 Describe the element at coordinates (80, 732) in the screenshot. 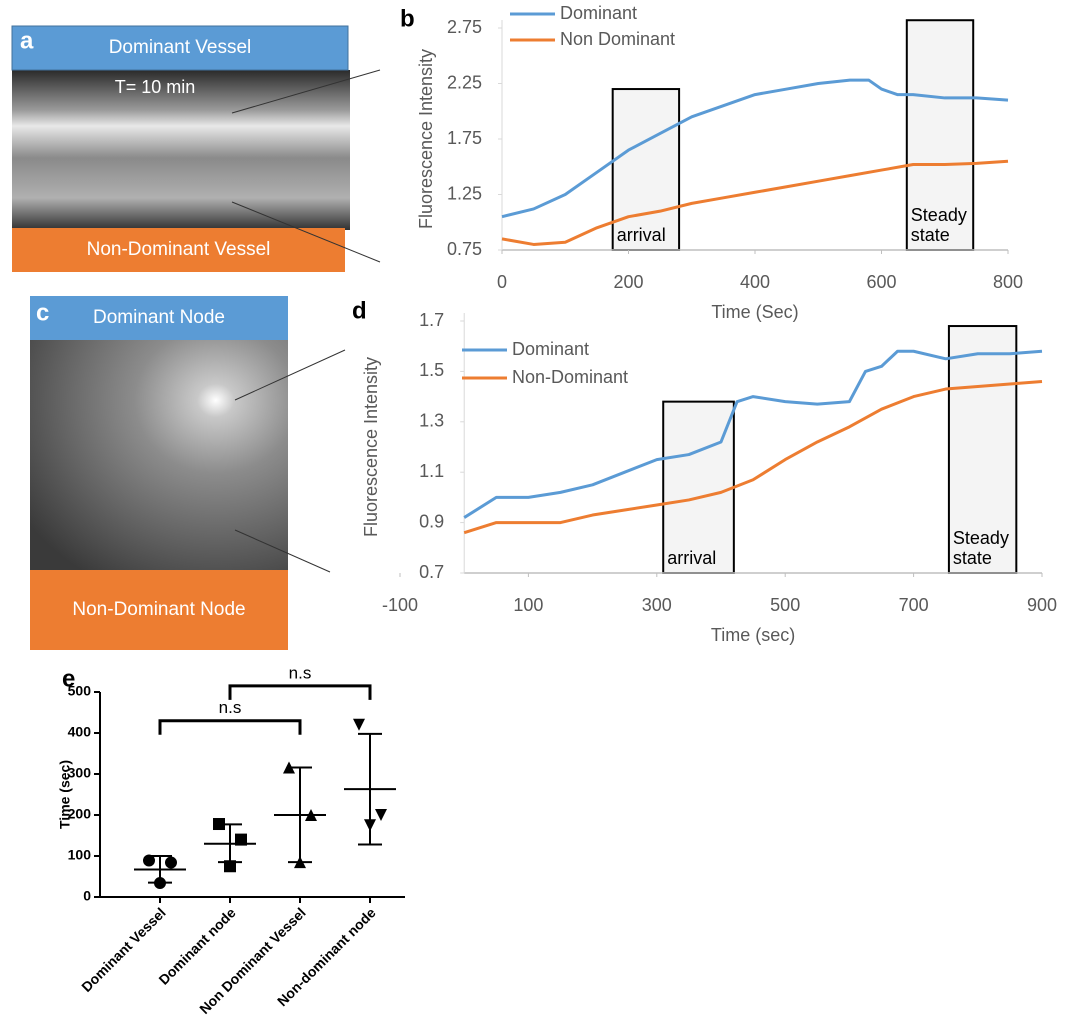

I see `y-tick-label: 400` at that location.